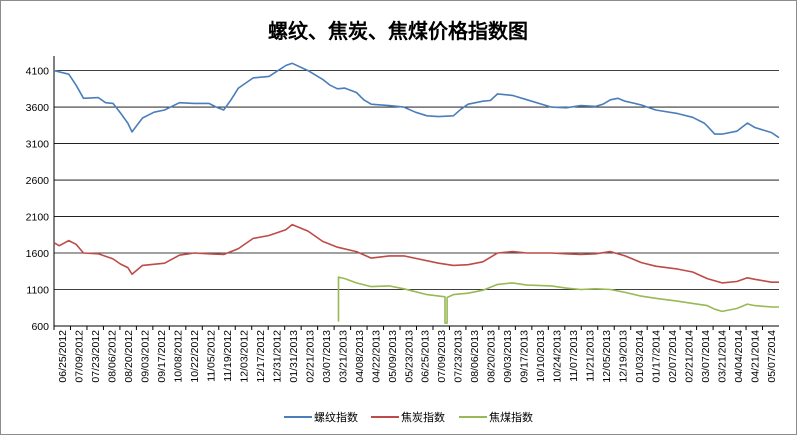 This screenshot has height=435, width=797. I want to click on x-tick-label: 02/21/2014, so click(689, 356).